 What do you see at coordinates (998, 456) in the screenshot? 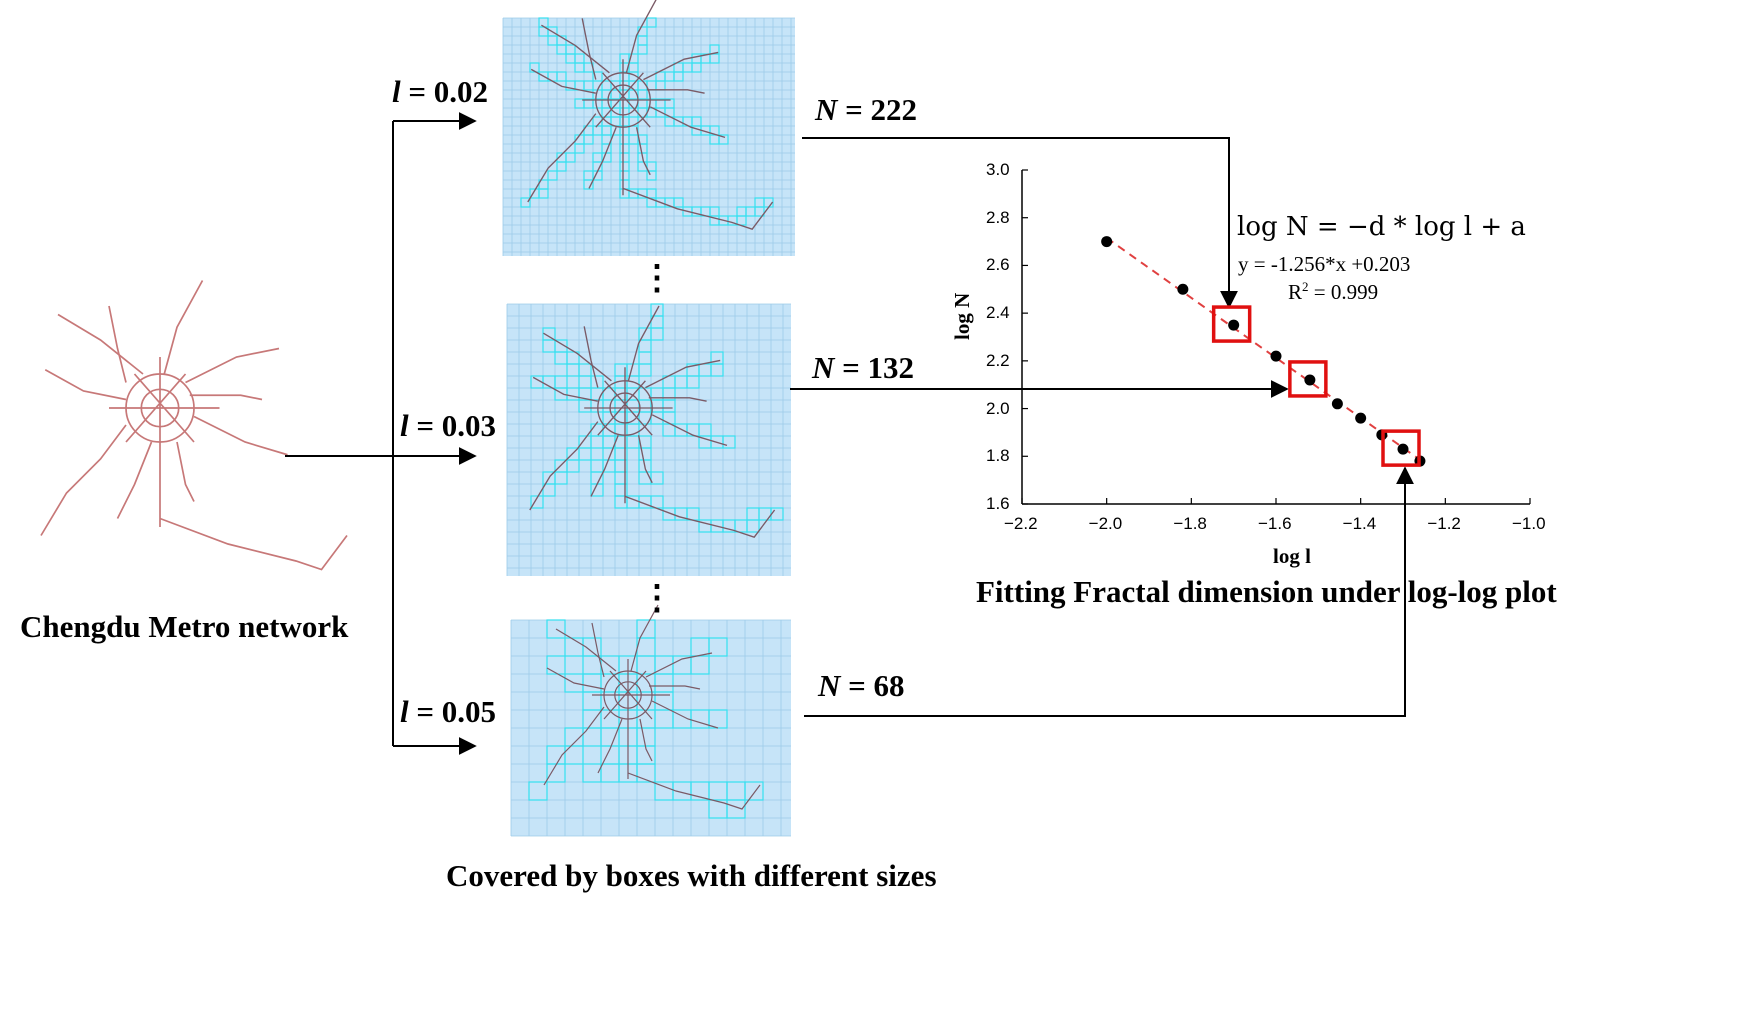
I see `y-tick-label: 1.8` at bounding box center [998, 456].